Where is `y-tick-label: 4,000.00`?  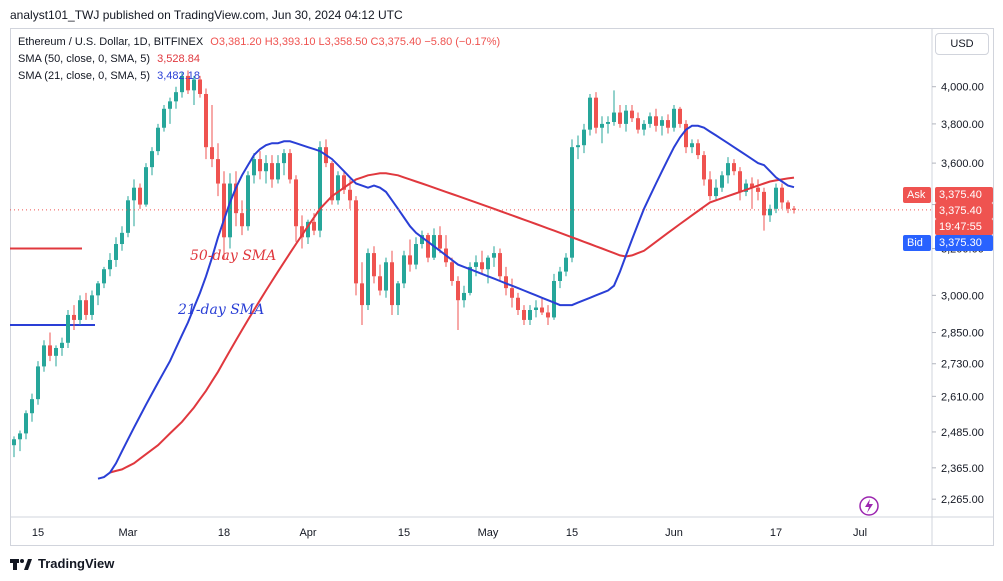 y-tick-label: 4,000.00 is located at coordinates (962, 88).